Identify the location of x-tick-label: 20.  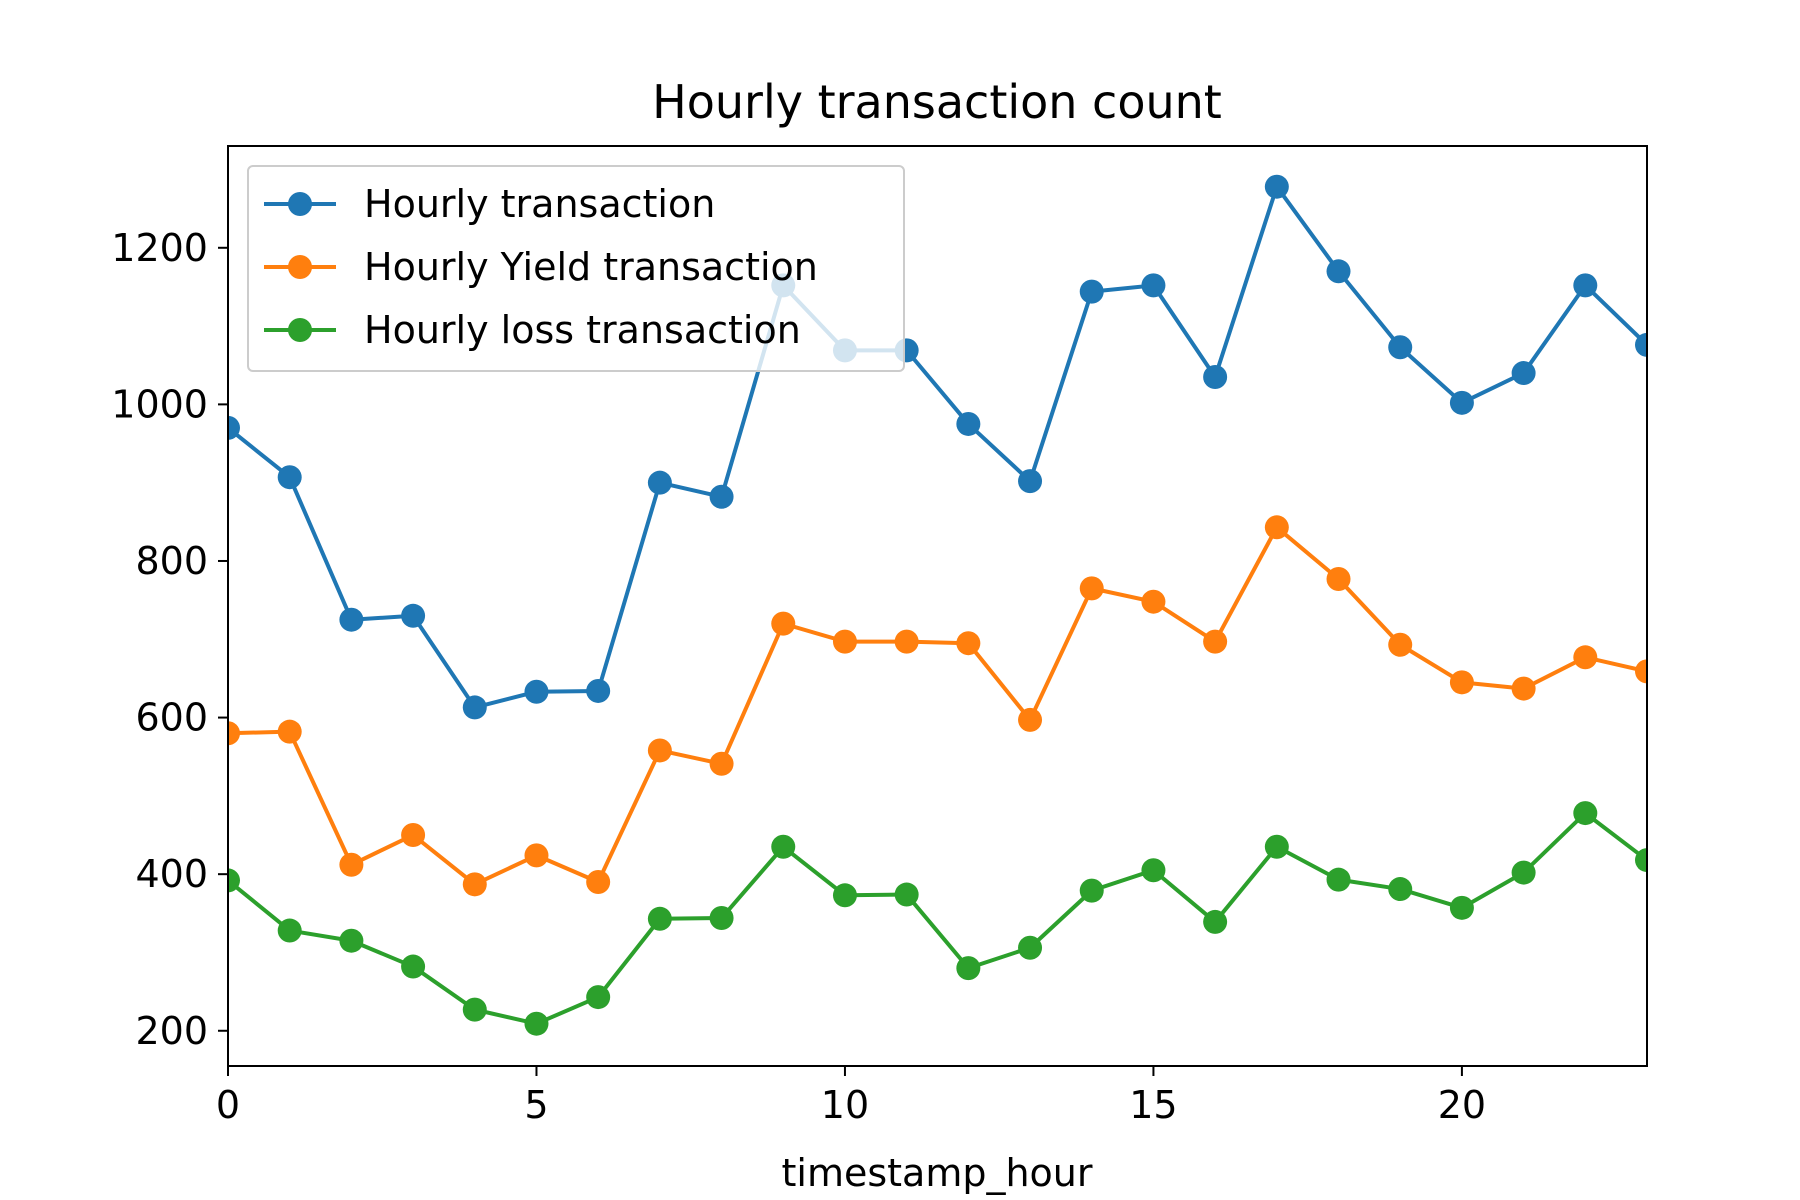
(1462, 1105).